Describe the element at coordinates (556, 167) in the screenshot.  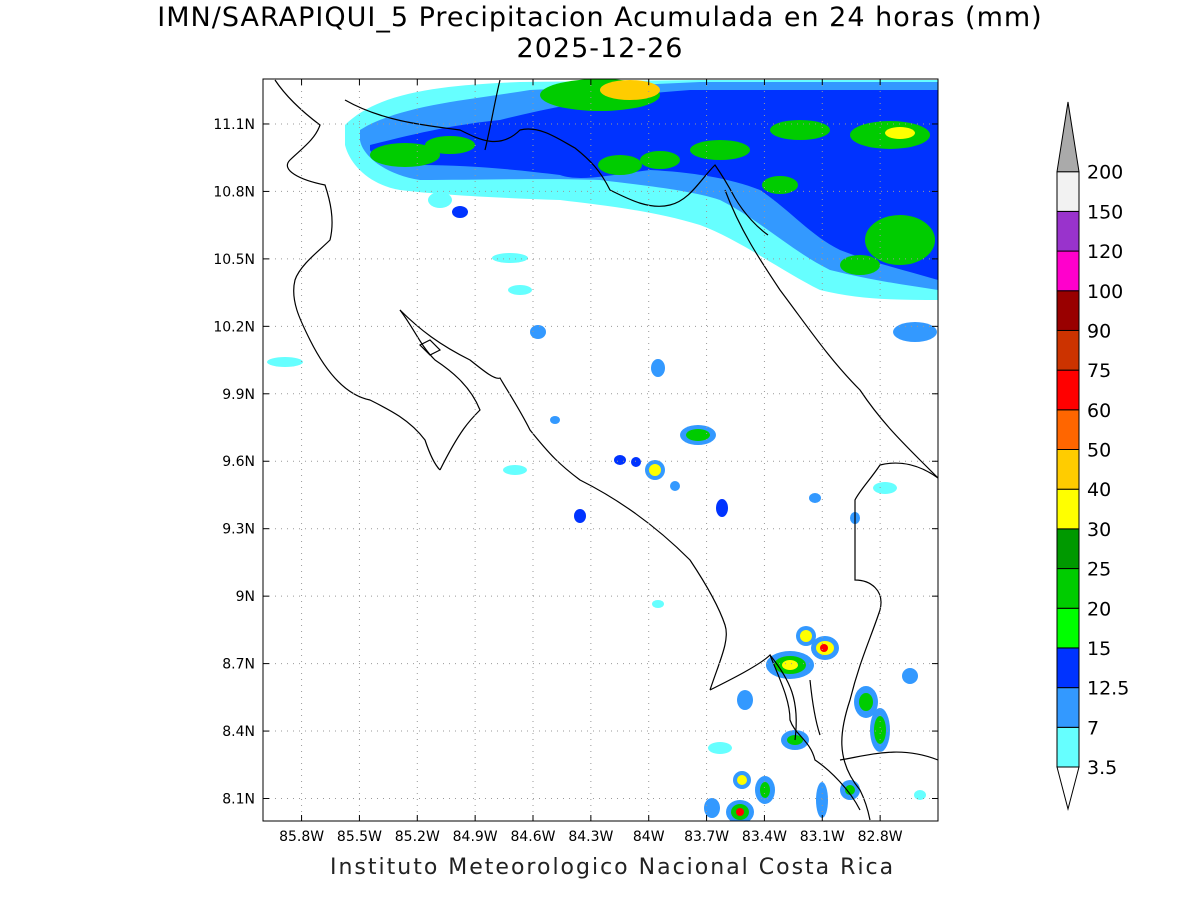
I see `nicaragua-border` at that location.